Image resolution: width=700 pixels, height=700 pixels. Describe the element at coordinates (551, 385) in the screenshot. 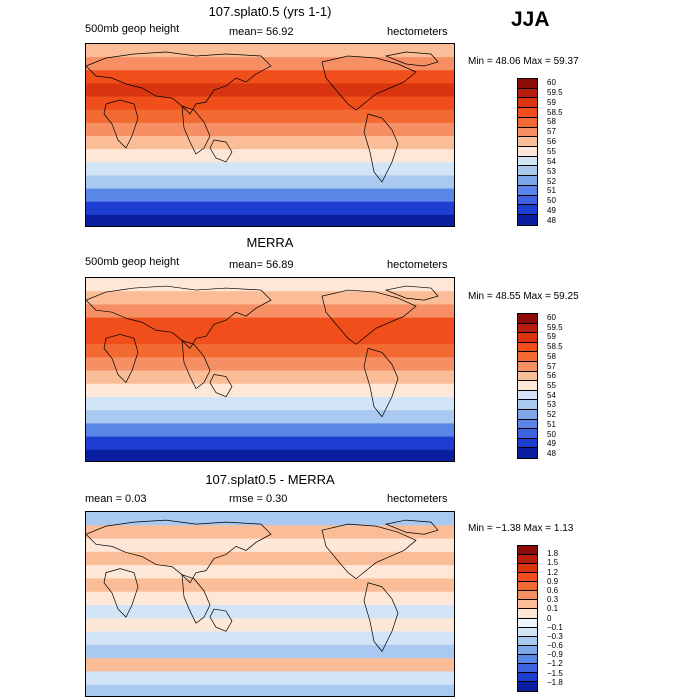

I see `colorbar-tick-label: 55` at that location.